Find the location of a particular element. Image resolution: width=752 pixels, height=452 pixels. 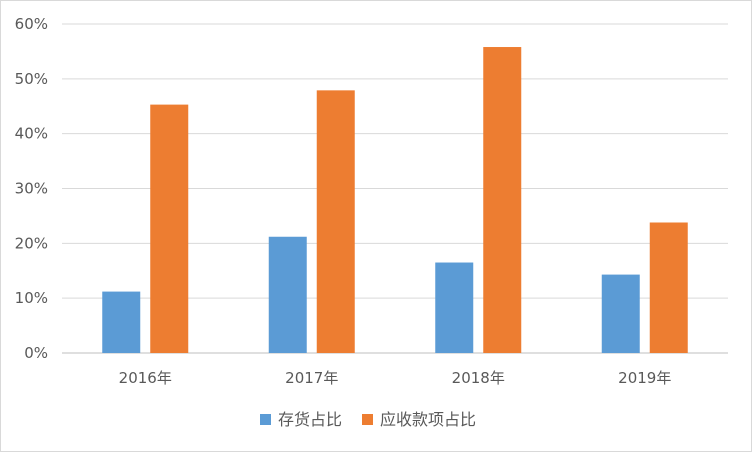

legend-swatch-inventory is located at coordinates (265, 419).